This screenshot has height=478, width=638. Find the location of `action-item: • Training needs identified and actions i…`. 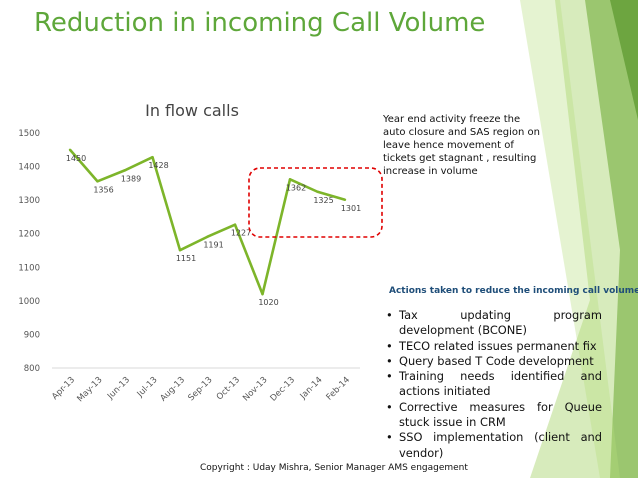

action-item: • Training needs identified and actions i… is located at coordinates (494, 384).